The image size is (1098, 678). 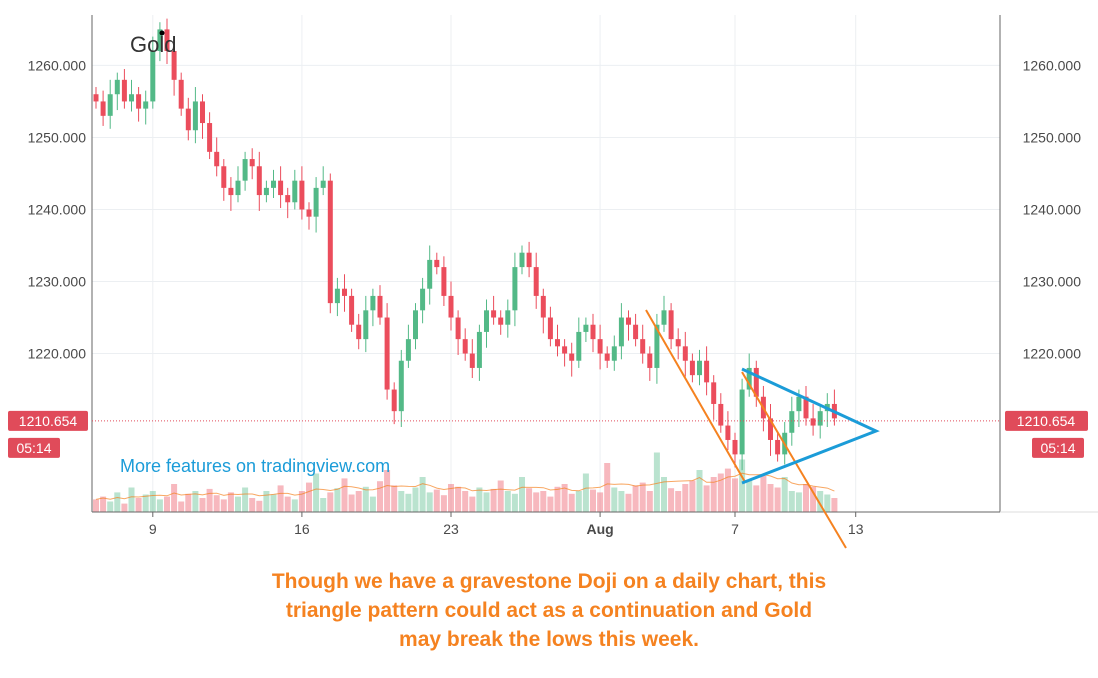 What do you see at coordinates (549, 639) in the screenshot?
I see `caption-line-3: may break the lows this week.` at bounding box center [549, 639].